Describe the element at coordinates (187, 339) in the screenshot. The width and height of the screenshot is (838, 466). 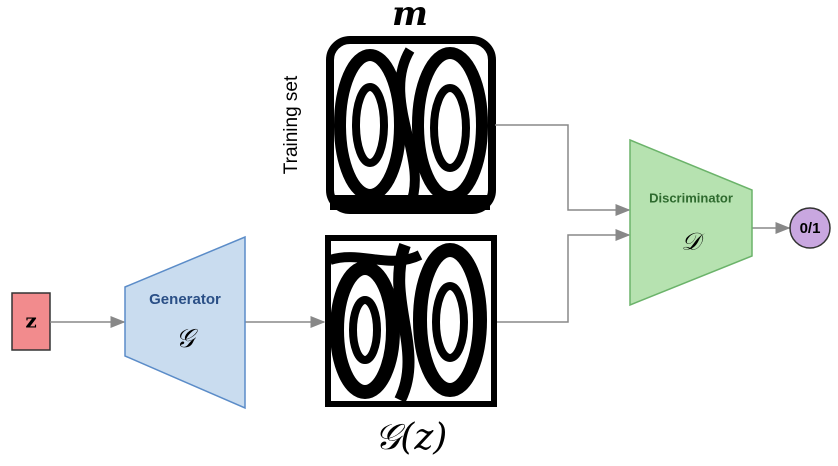
I see `generator-symbol: 𝒢` at that location.